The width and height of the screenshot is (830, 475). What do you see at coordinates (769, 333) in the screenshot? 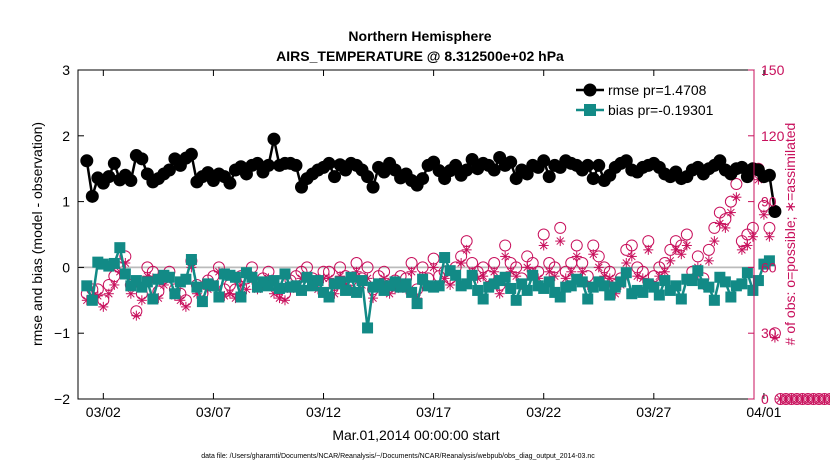
I see `y-tick-label-right: 30` at bounding box center [769, 333].